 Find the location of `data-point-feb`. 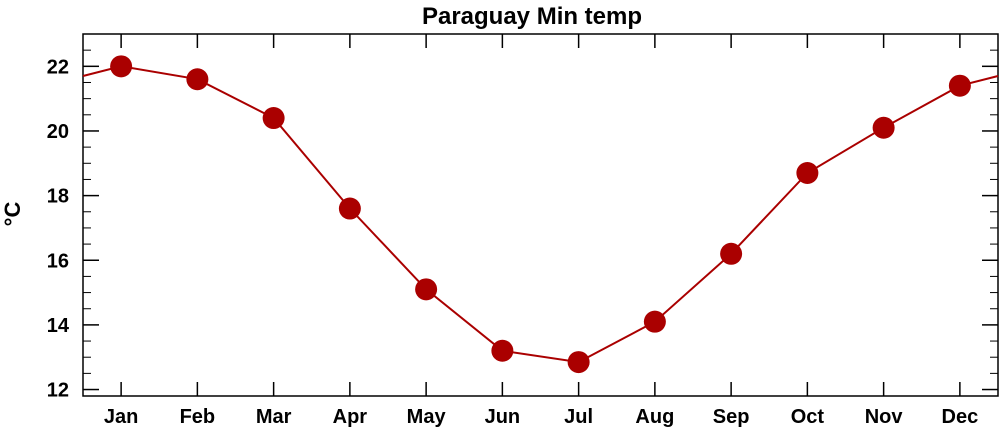

data-point-feb is located at coordinates (197, 79).